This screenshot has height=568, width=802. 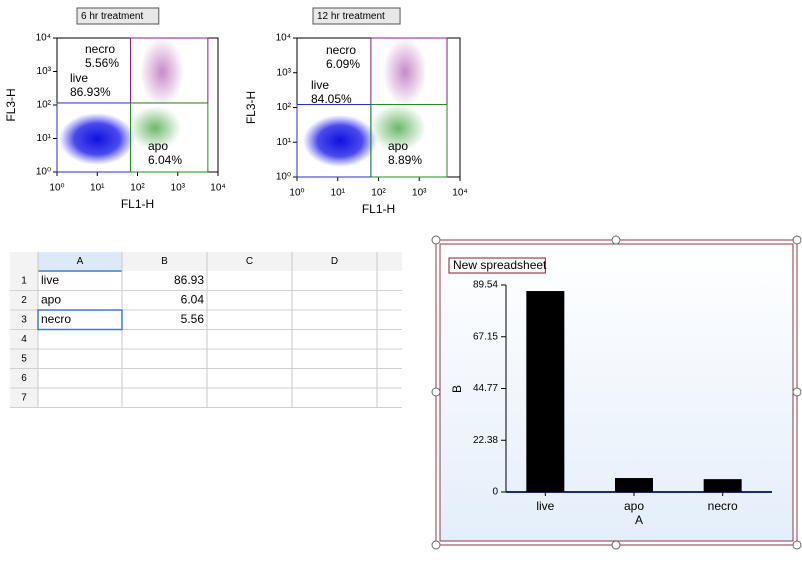 What do you see at coordinates (634, 506) in the screenshot?
I see `x-tick-label: apo` at bounding box center [634, 506].